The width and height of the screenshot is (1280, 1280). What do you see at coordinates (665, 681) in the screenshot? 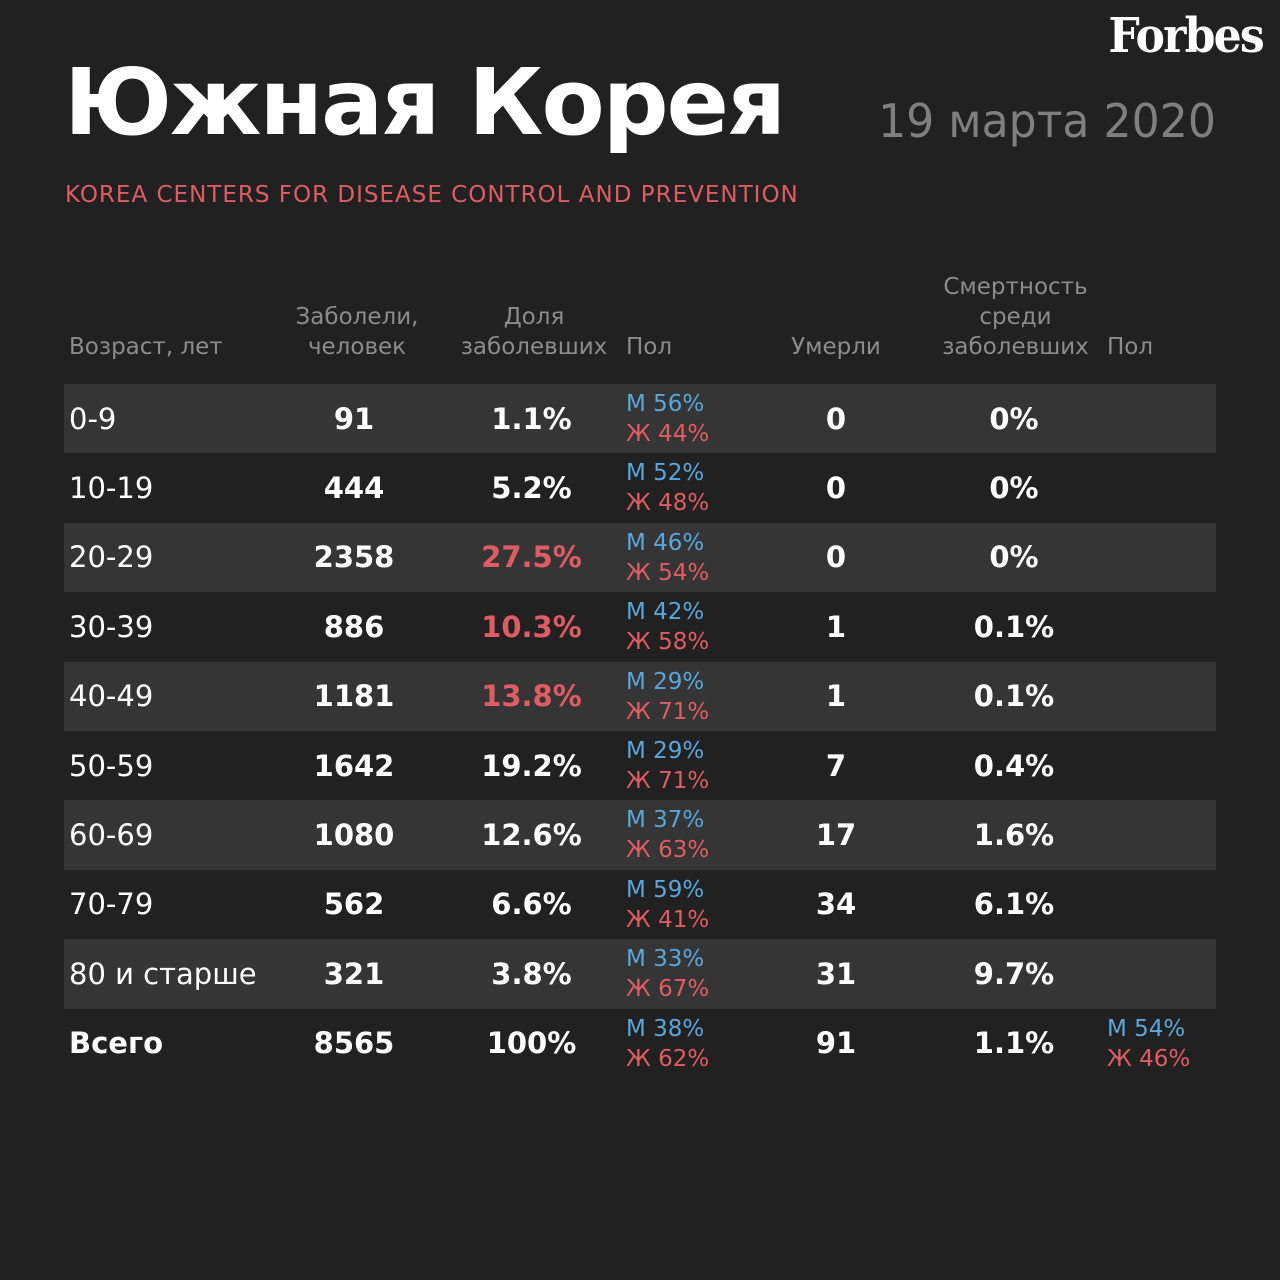
I see `male-share: М 29%` at bounding box center [665, 681].